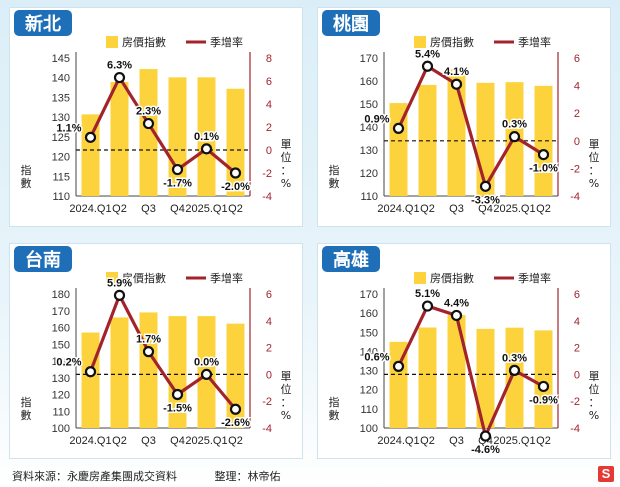  Describe the element at coordinates (456, 72) in the screenshot. I see `growth-rate-label: 4.1%` at that location.